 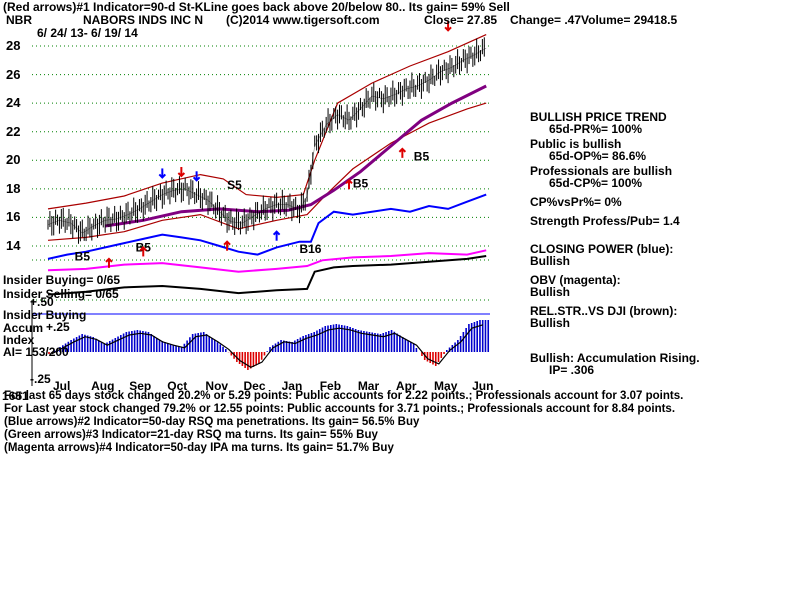 I want to click on month-label: Apr, so click(x=406, y=386).